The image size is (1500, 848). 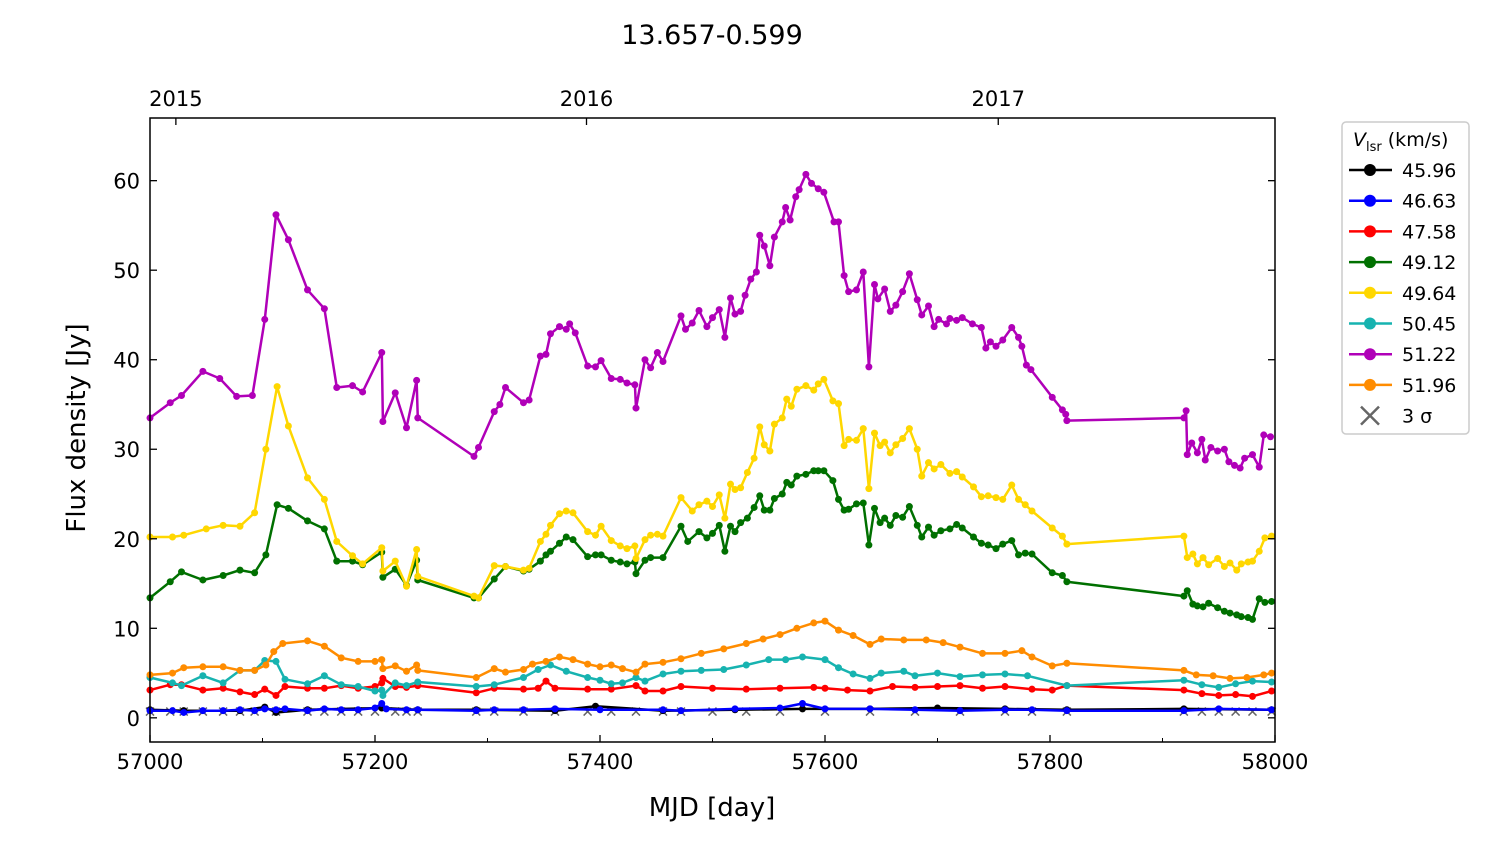 What do you see at coordinates (998, 99) in the screenshot?
I see `year-tick-label: 2017` at bounding box center [998, 99].